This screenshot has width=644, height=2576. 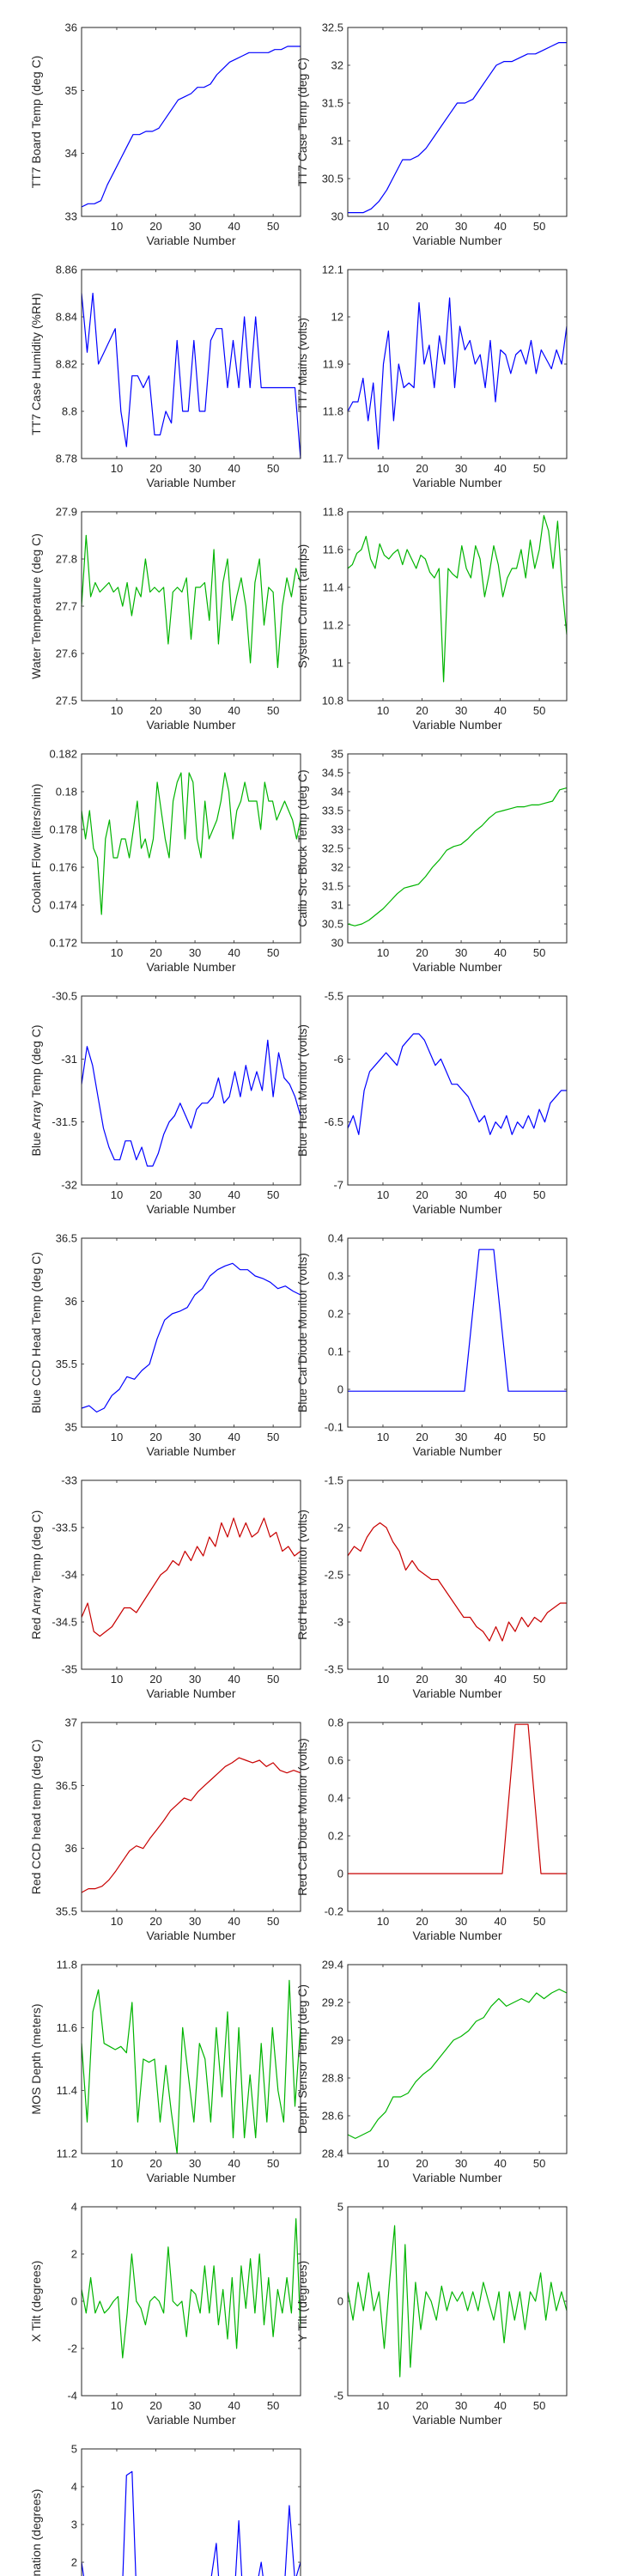 What do you see at coordinates (36, 364) in the screenshot?
I see `y-axis-label: TT7 Case Humidity (%RH)` at bounding box center [36, 364].